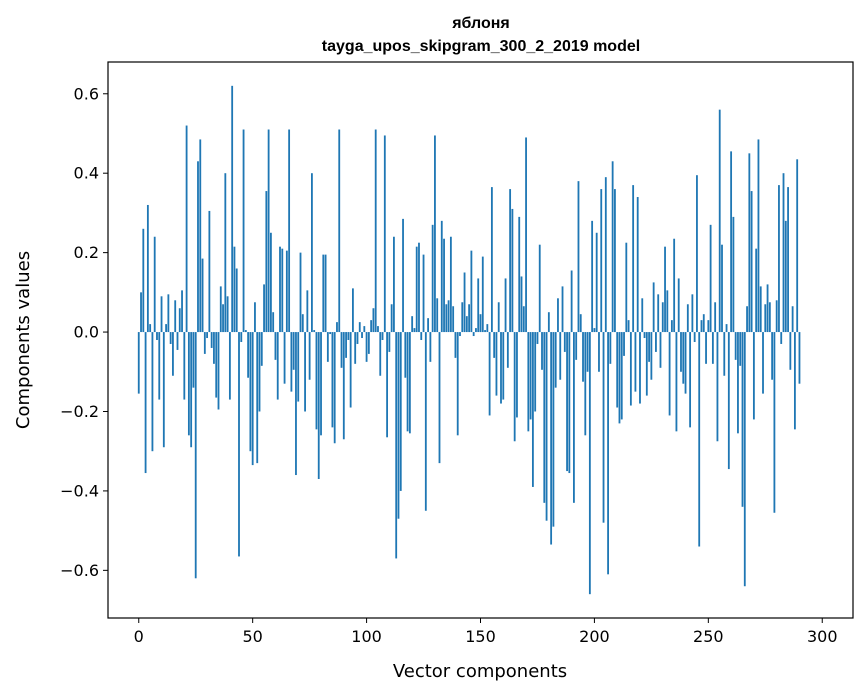 This screenshot has height=696, width=867. Describe the element at coordinates (79, 411) in the screenshot. I see `y-tick-label: −0.2` at that location.